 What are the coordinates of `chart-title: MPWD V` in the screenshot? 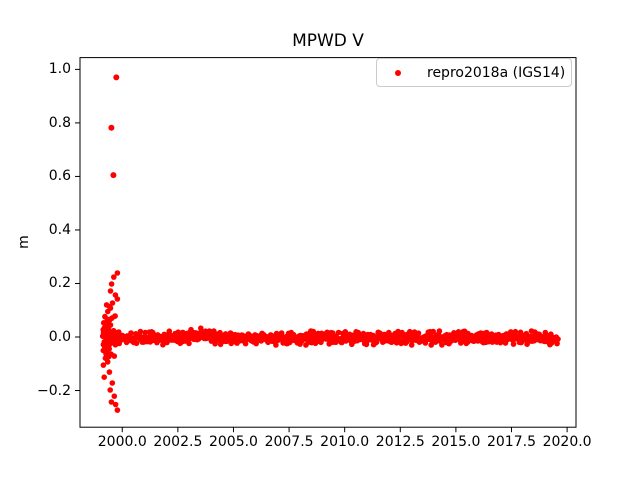 It's located at (328, 41).